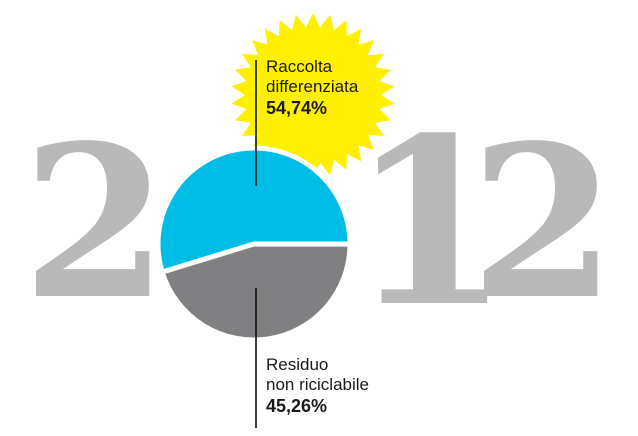  Describe the element at coordinates (95, 222) in the screenshot. I see `year-digit-1: 2` at that location.